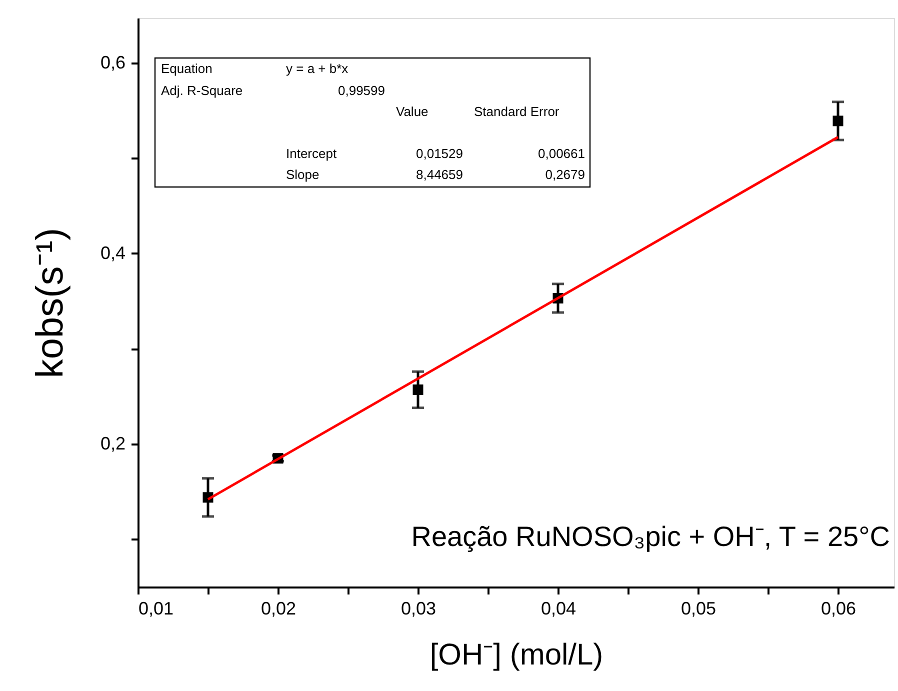 This screenshot has height=691, width=898. I want to click on x-tick-label: 0,01, so click(156, 608).